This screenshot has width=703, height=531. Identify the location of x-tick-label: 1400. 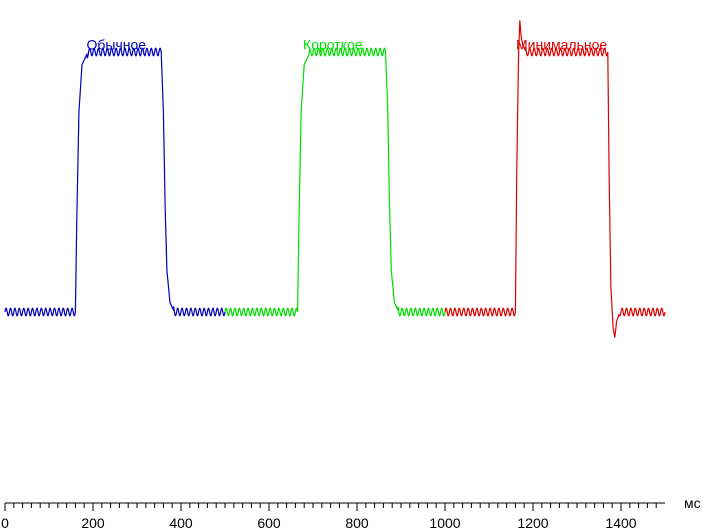
(620, 523).